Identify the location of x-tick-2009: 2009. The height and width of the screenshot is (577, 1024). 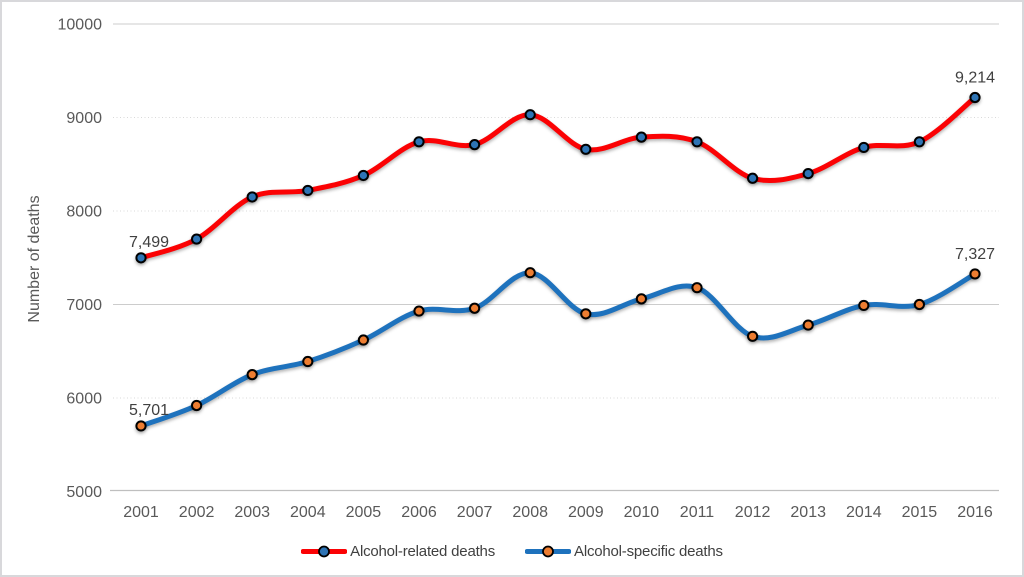
(586, 512).